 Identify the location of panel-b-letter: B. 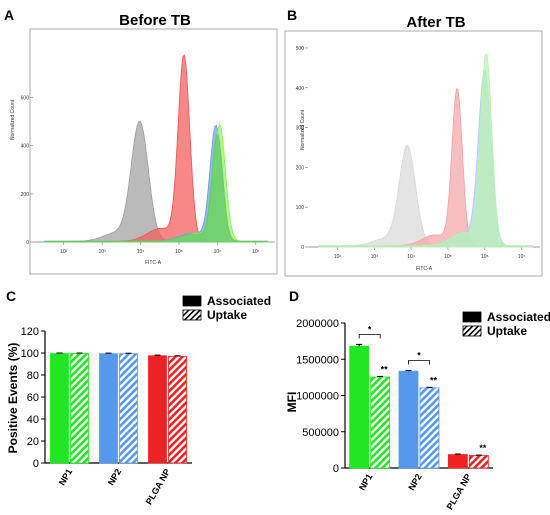
(292, 15).